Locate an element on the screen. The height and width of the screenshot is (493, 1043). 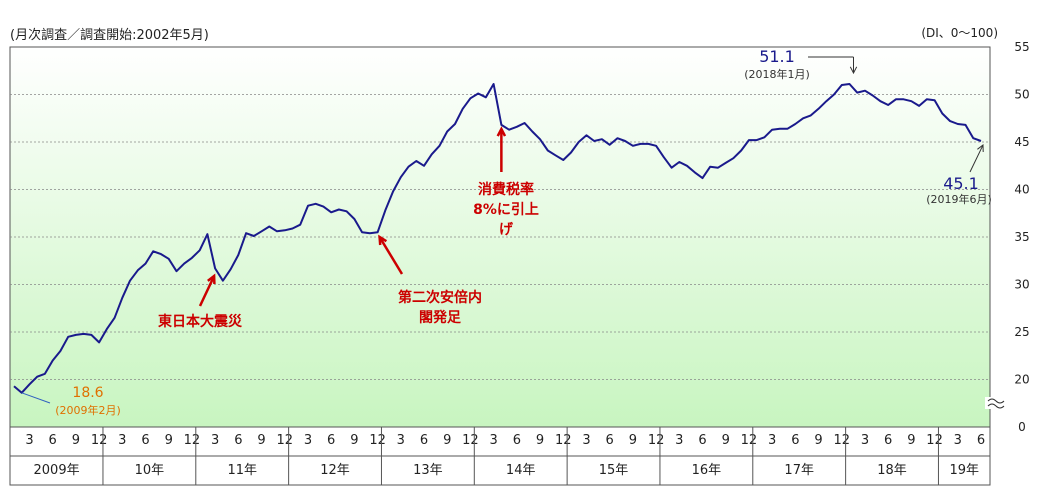
last-date-label: (2019年6月) is located at coordinates (959, 199).